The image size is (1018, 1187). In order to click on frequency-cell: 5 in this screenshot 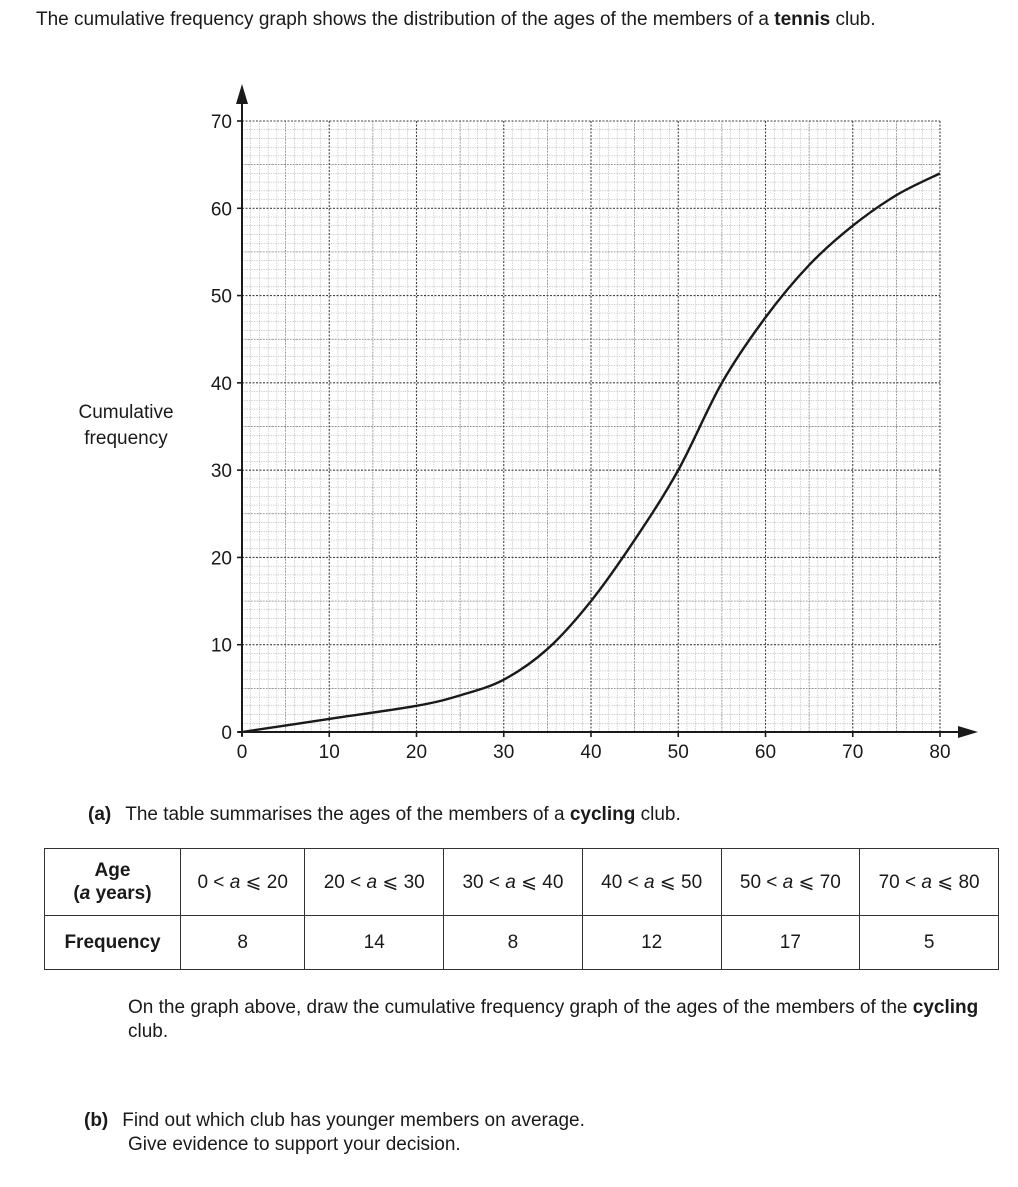, I will do `click(929, 942)`.